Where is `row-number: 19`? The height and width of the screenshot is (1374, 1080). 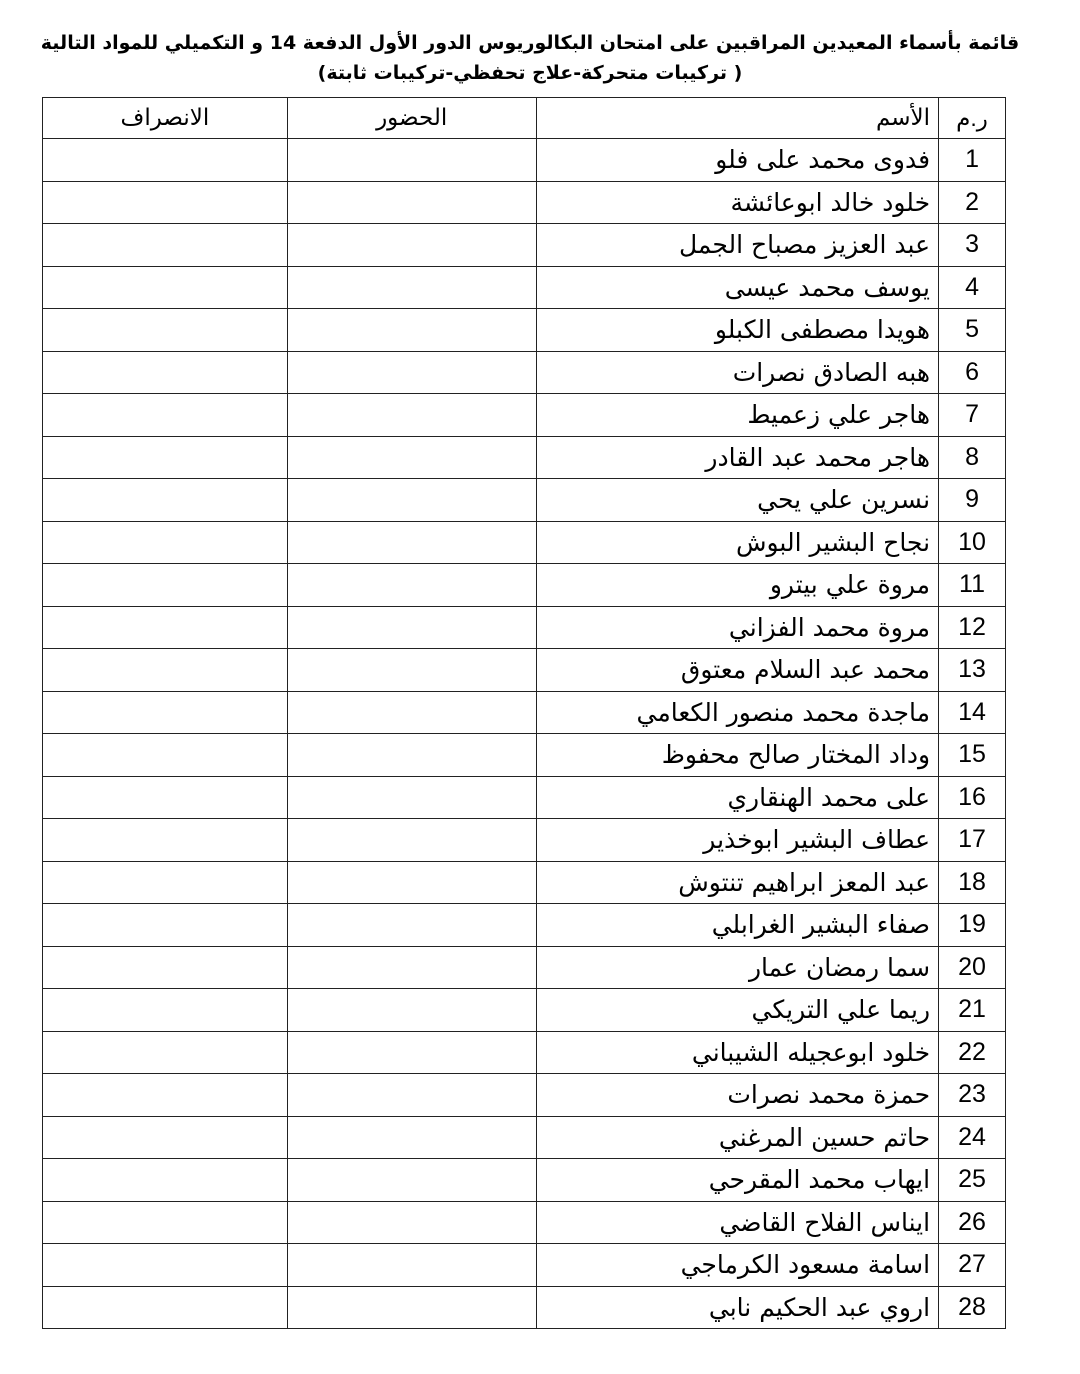
row-number: 19 is located at coordinates (972, 925).